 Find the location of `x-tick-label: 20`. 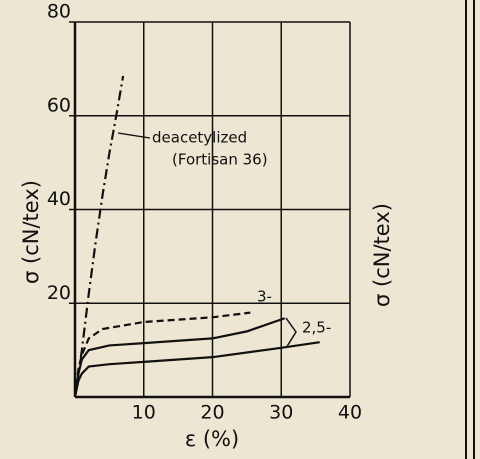

x-tick-label: 20 is located at coordinates (212, 413).